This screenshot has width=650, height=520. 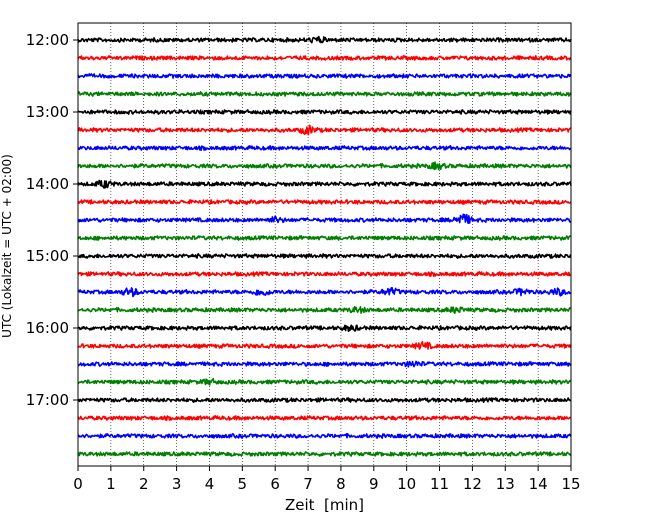 What do you see at coordinates (111, 484) in the screenshot?
I see `x-tick-label-1: 1` at bounding box center [111, 484].